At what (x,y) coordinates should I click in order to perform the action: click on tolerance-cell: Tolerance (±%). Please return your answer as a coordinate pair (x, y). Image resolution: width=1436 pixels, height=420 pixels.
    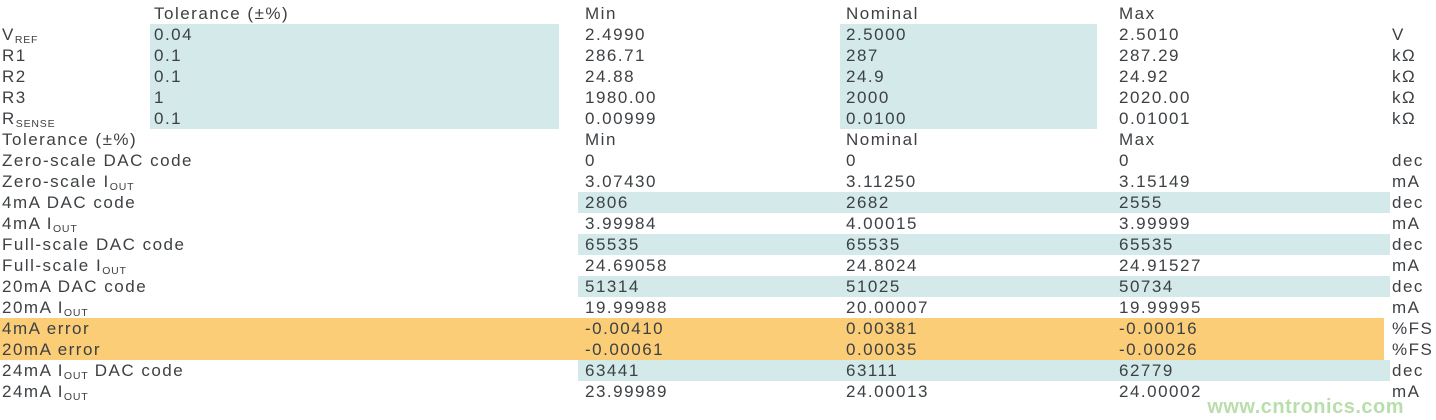
    Looking at the image, I should click on (222, 13).